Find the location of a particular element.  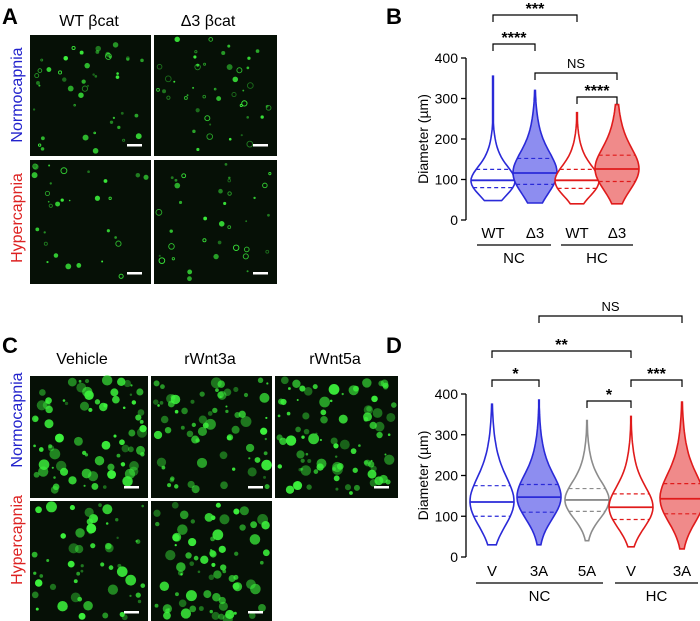

significance-label: ** is located at coordinates (561, 345).